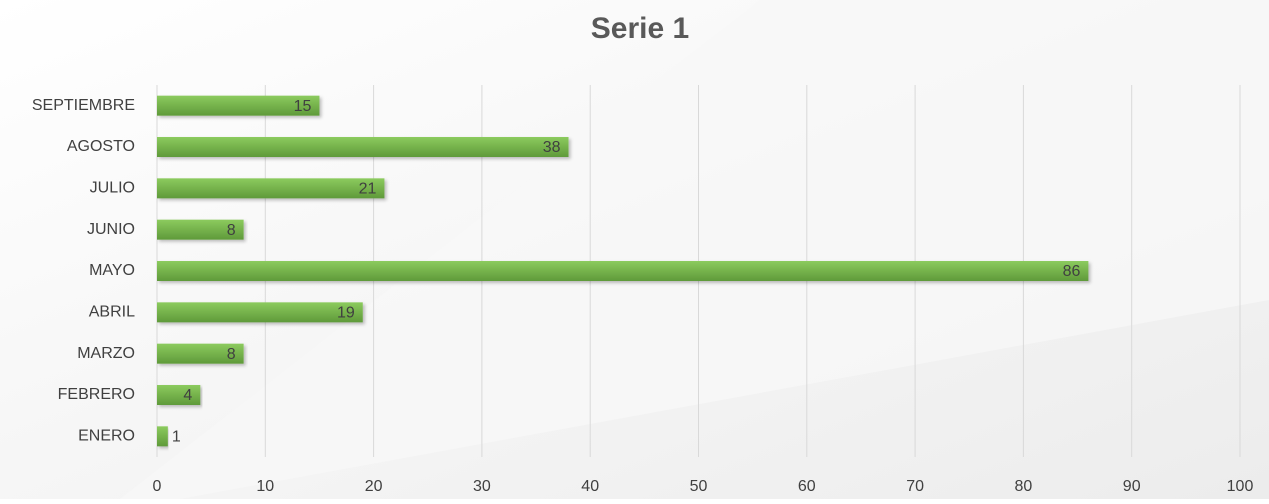 This screenshot has height=504, width=1269. I want to click on data-label: 86, so click(1072, 271).